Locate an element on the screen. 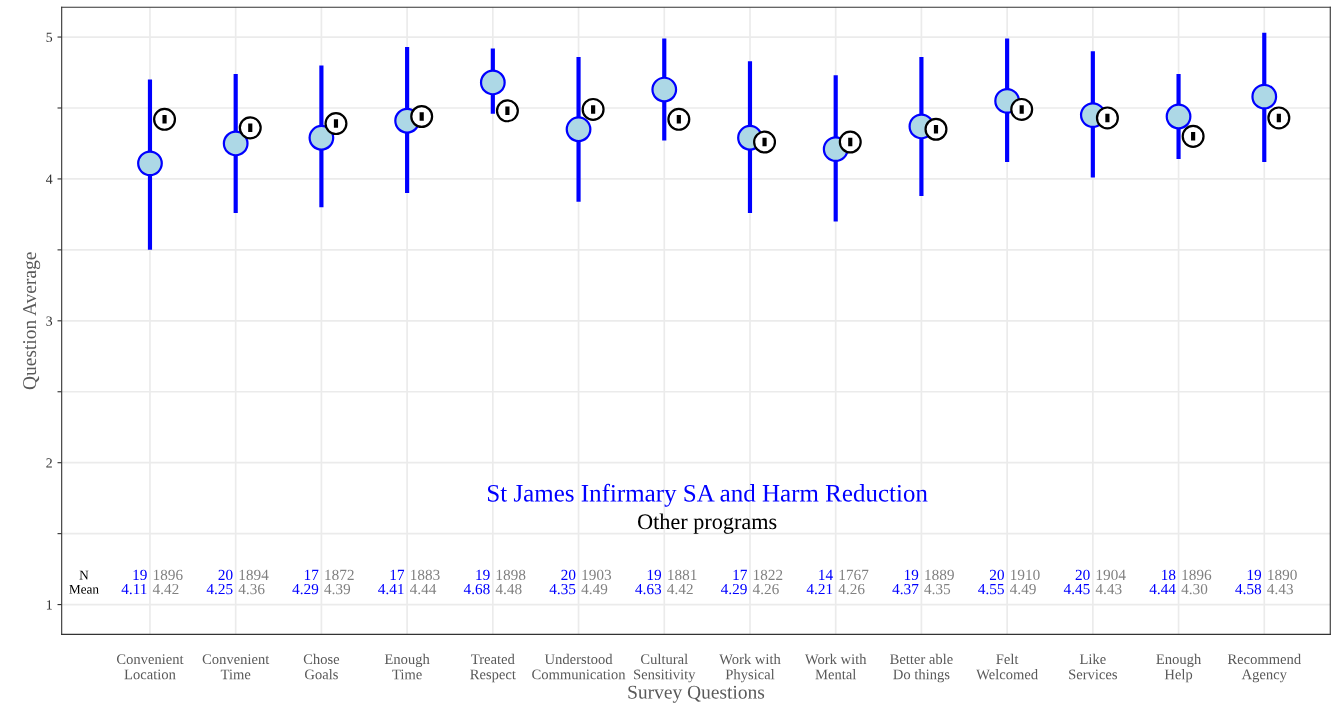 The width and height of the screenshot is (1341, 725). annotation: 1894 is located at coordinates (254, 575).